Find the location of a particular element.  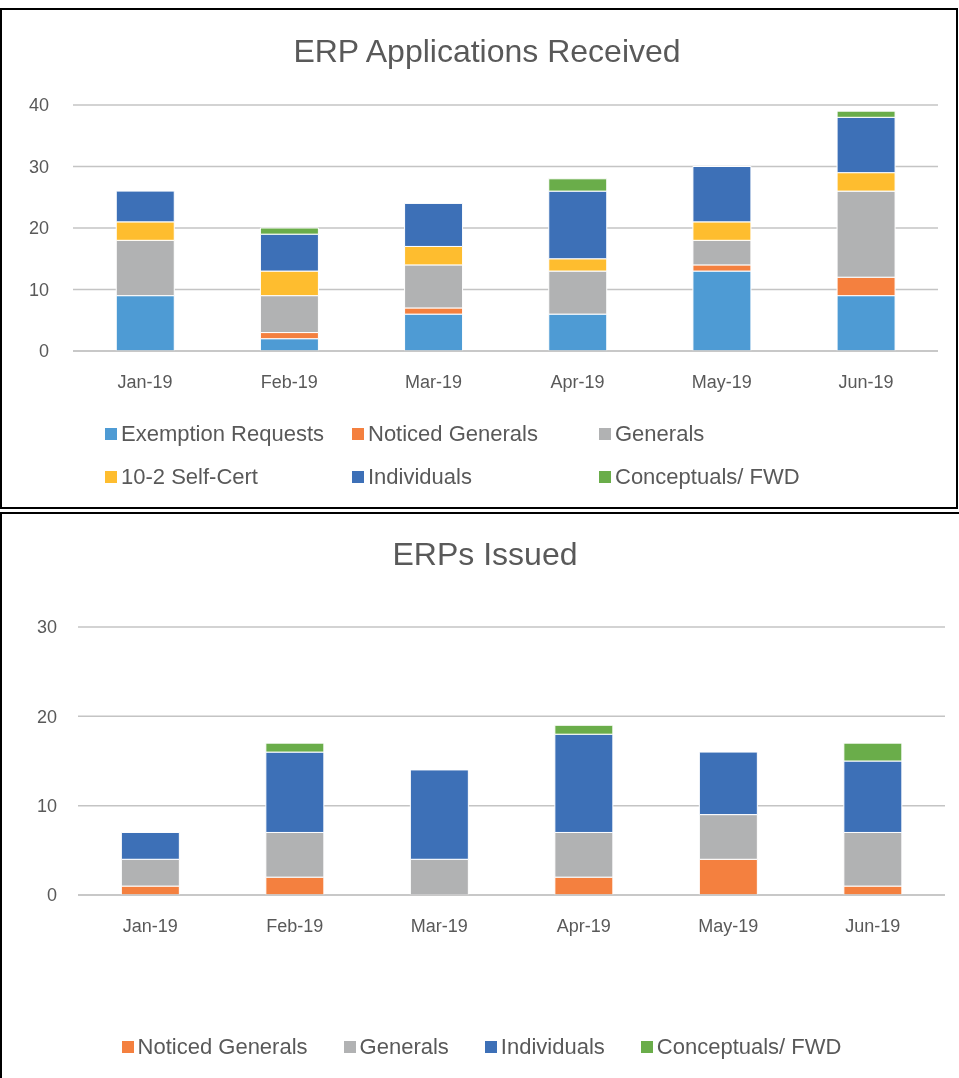

chart-title: ERPs Issued is located at coordinates (485, 554).